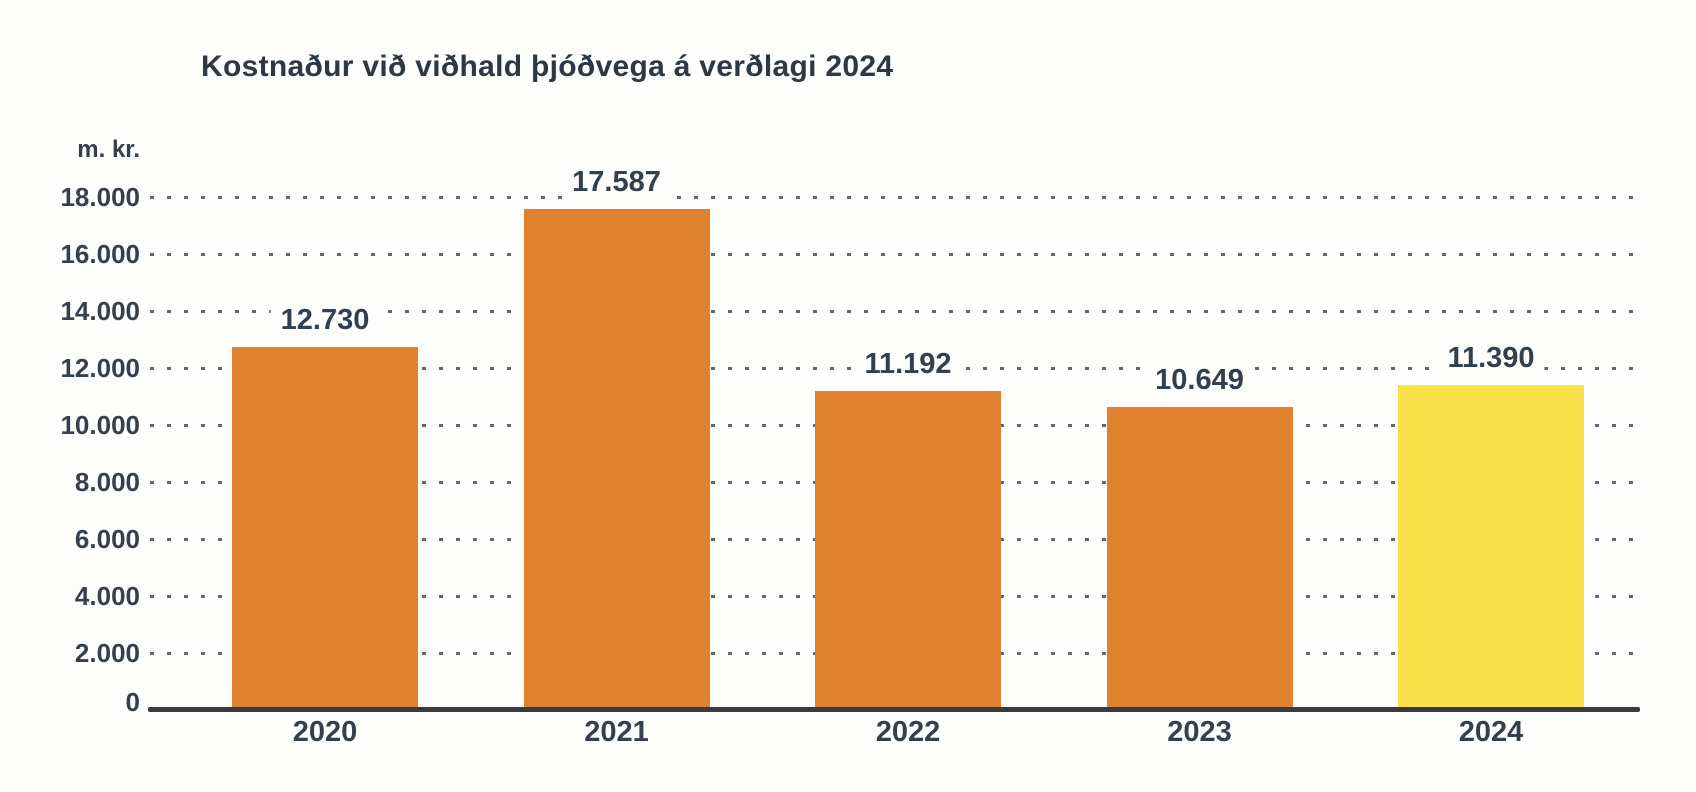 This screenshot has width=1696, height=792. What do you see at coordinates (100, 368) in the screenshot?
I see `y-tick-label: 12.000` at bounding box center [100, 368].